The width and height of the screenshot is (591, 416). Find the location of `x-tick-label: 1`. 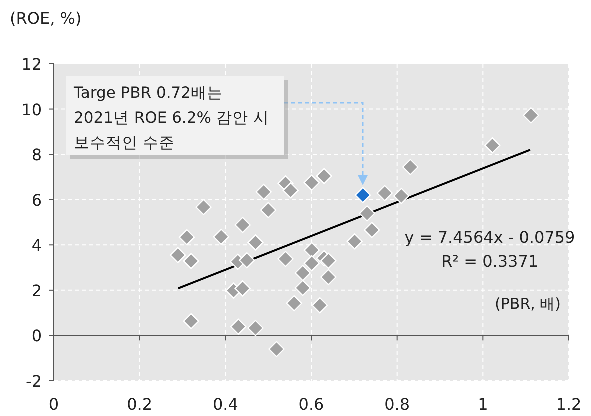

x-tick-label: 1 is located at coordinates (483, 404).